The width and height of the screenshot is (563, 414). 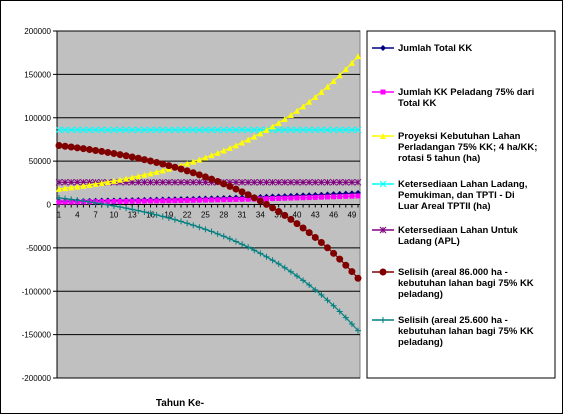 I want to click on x-tick-label: 40, so click(x=297, y=215).